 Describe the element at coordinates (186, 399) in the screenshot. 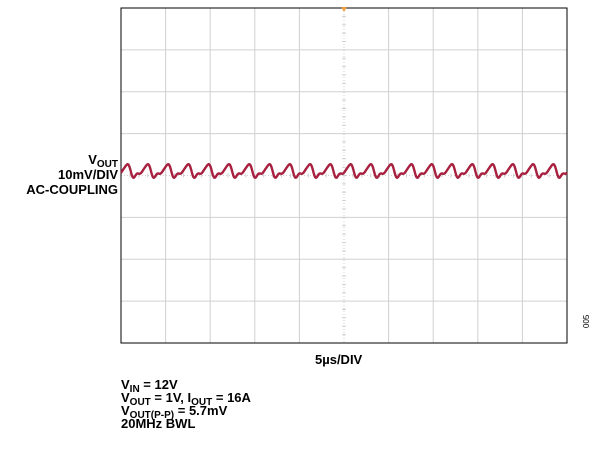

I see `condition-line: VOUT = 1V, IOUT = 16A` at that location.